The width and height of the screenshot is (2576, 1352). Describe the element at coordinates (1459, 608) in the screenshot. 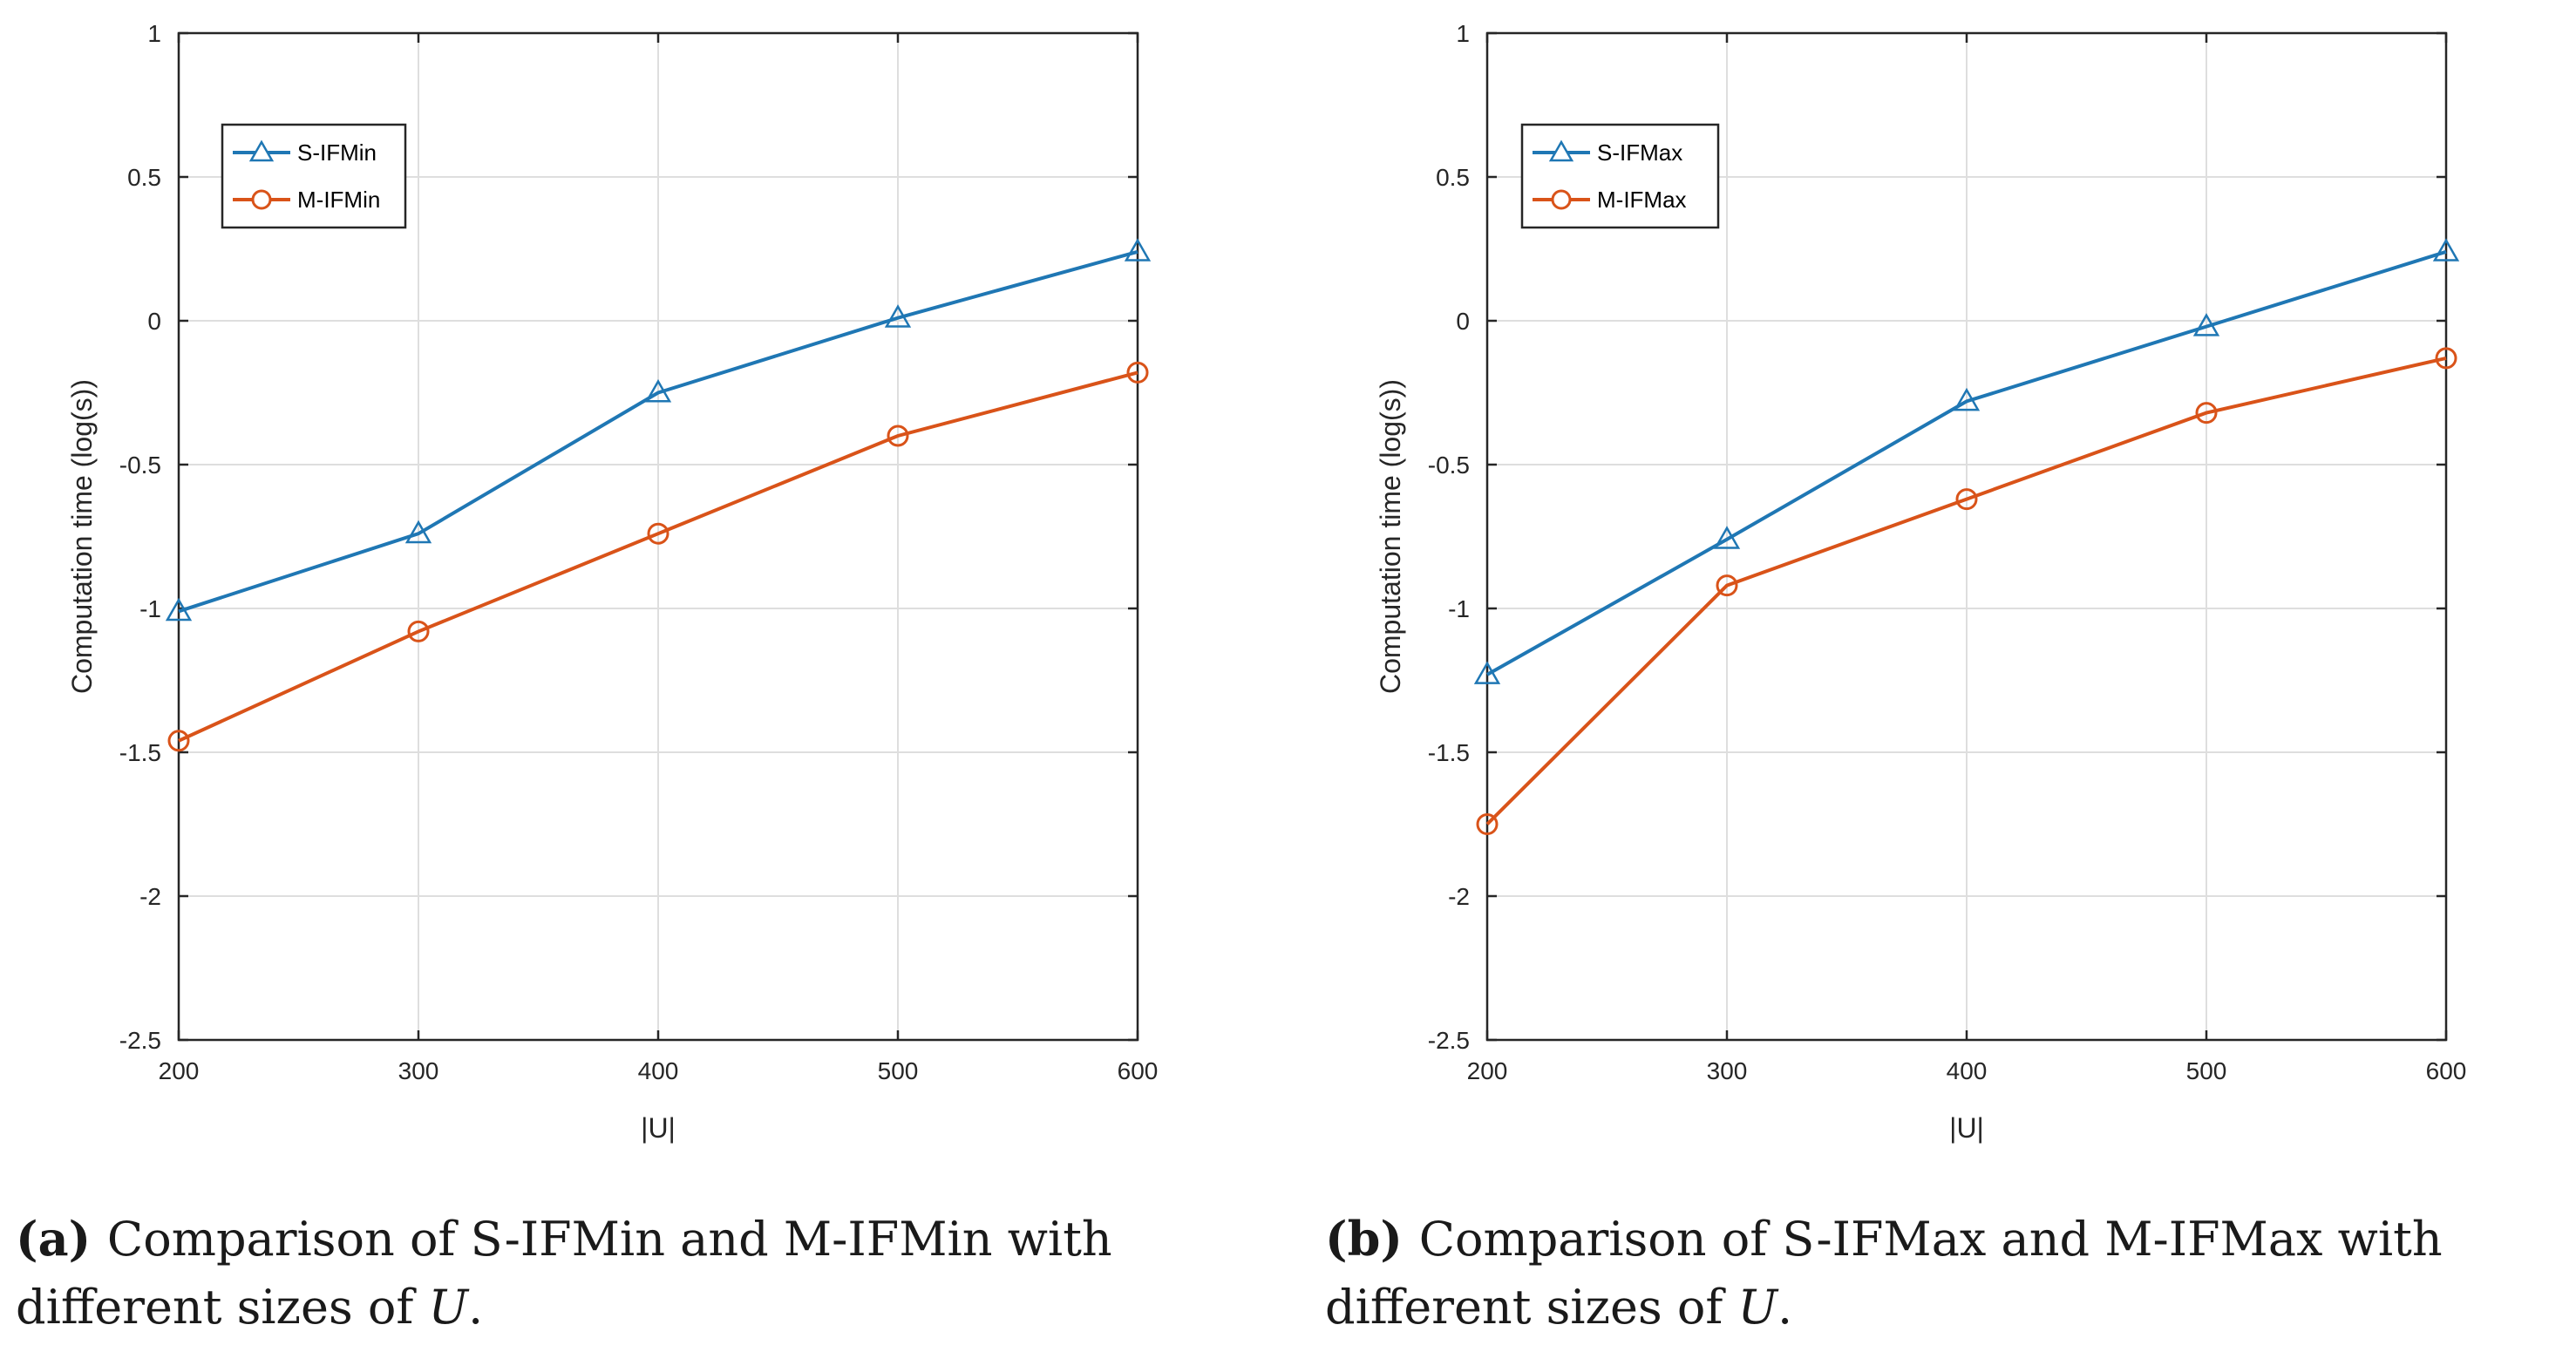

I see `panel-b-ytick-label: -1` at that location.